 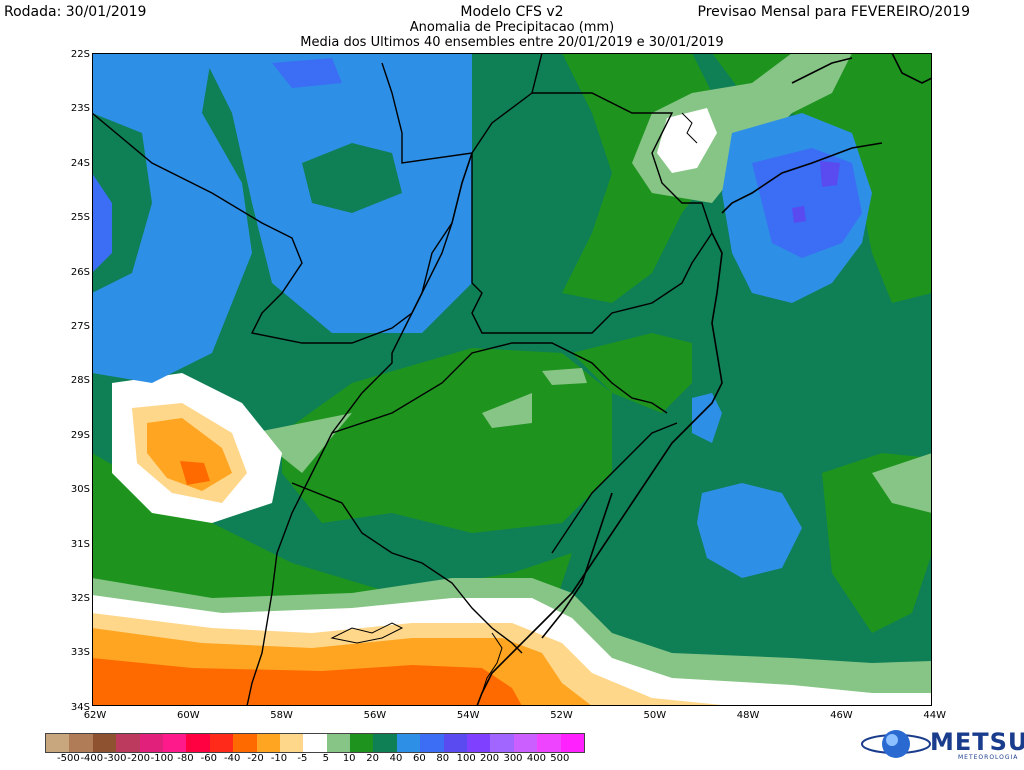 I want to click on latitude-label: 34S, so click(x=80, y=707).